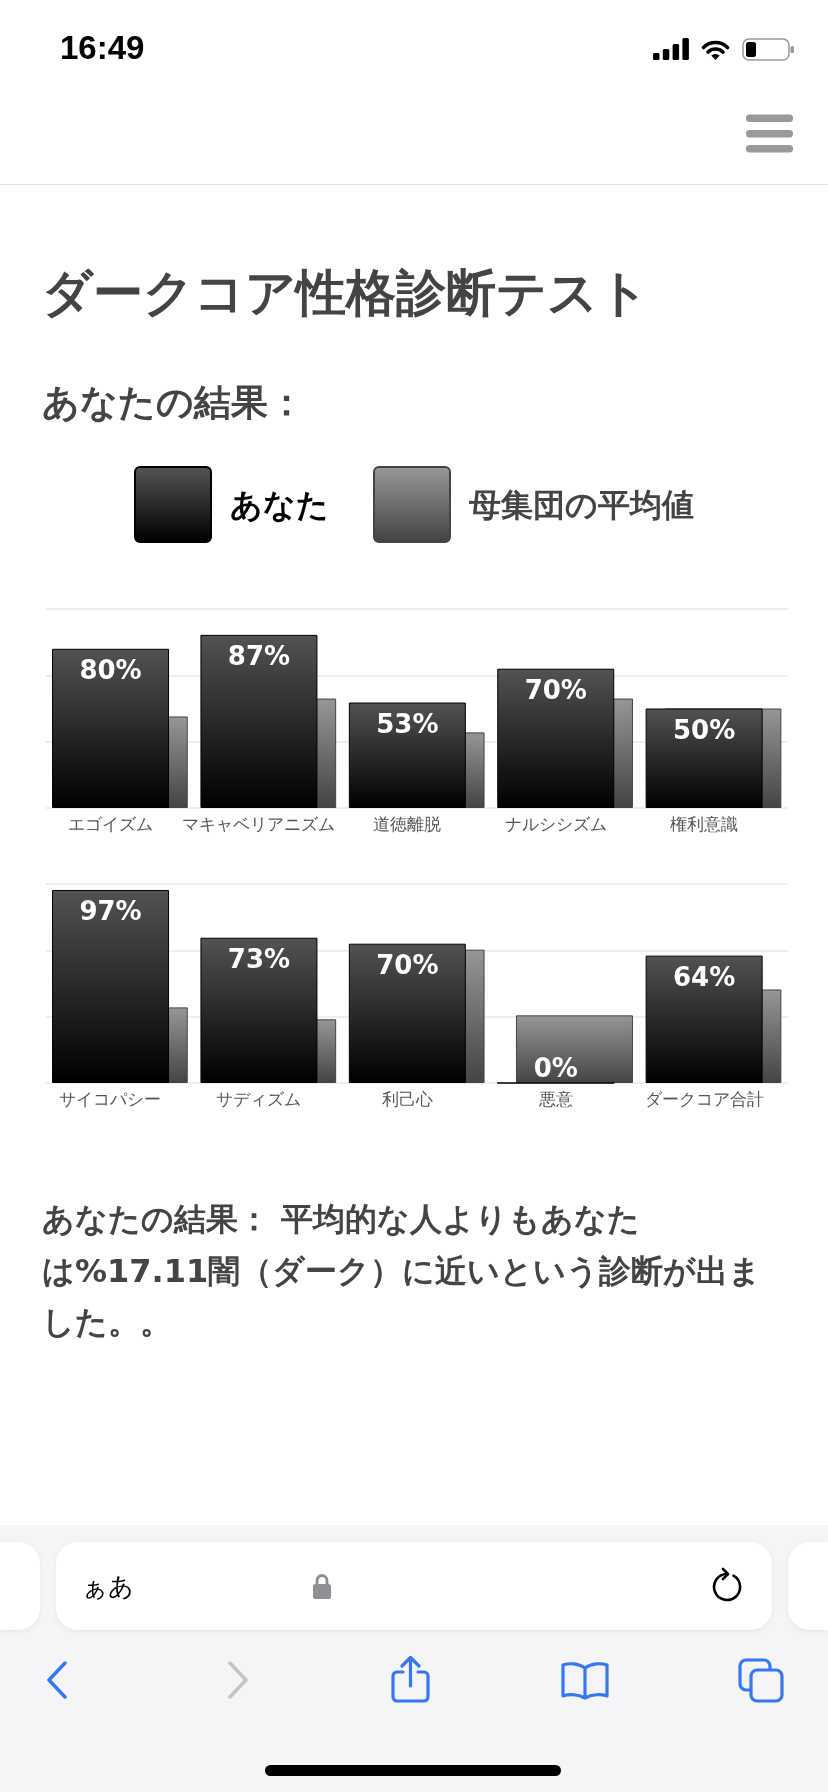 The image size is (828, 1792). Describe the element at coordinates (259, 958) in the screenshot. I see `data-label: 73%` at that location.